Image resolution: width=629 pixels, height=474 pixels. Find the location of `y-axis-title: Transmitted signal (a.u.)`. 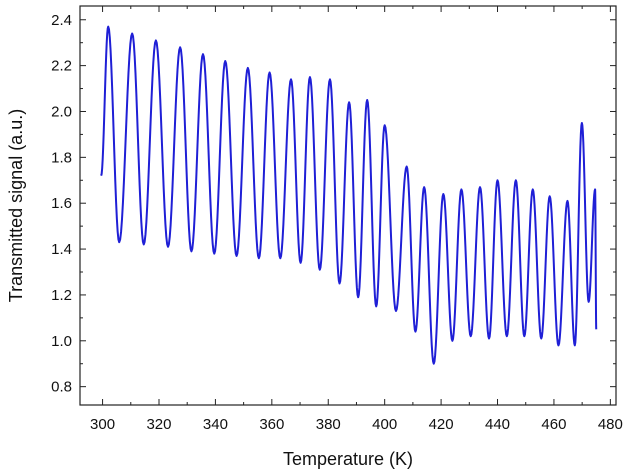

y-axis-title: Transmitted signal (a.u.) is located at coordinates (16, 205).